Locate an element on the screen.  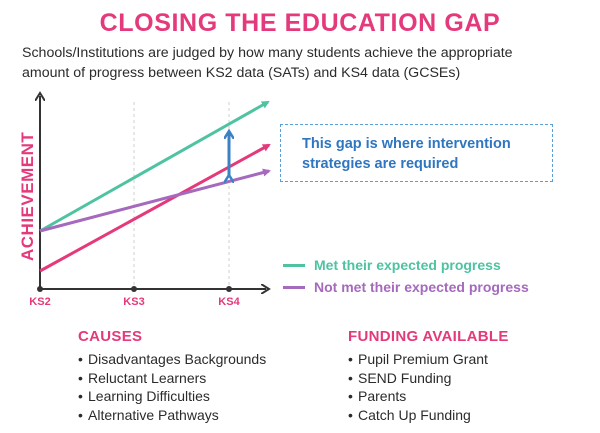
legend-label-not-met: Not met their expected progress is located at coordinates (421, 287).